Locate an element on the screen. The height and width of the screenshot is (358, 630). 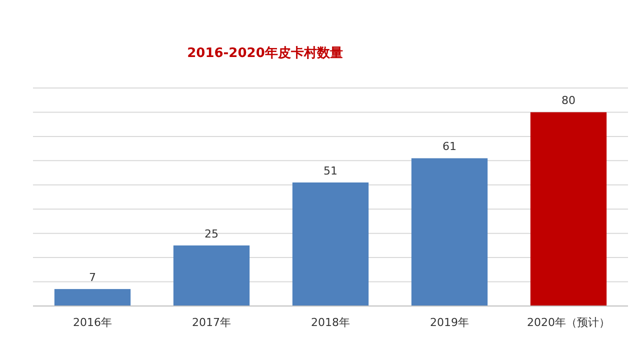
x-tick-label: 2019年 is located at coordinates (449, 322).